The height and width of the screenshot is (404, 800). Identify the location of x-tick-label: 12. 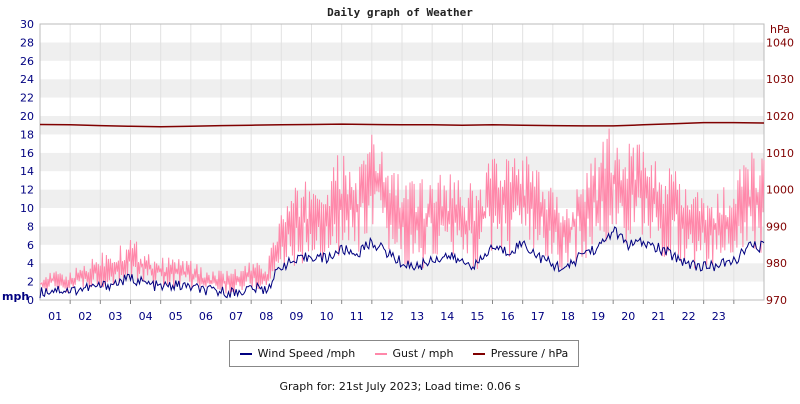
(387, 316).